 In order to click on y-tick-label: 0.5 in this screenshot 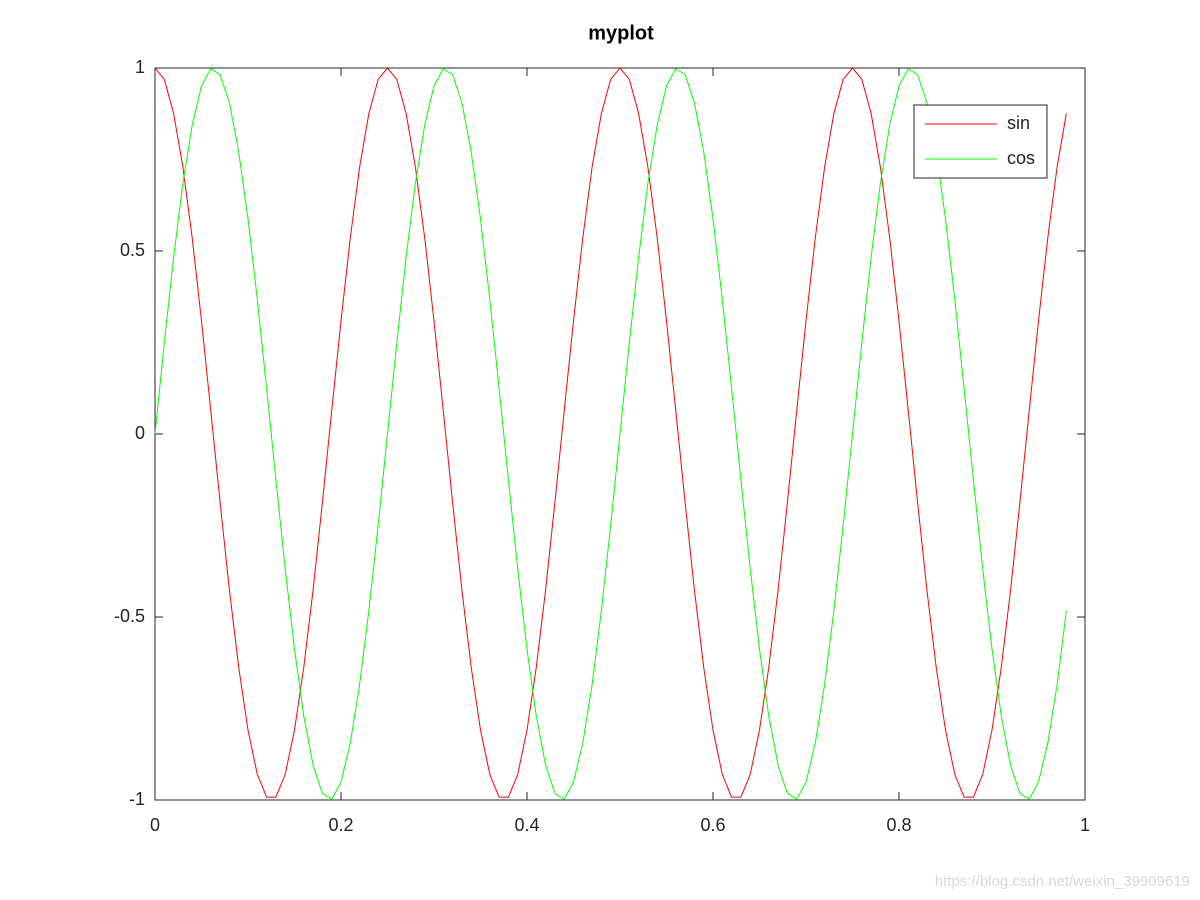, I will do `click(132, 250)`.